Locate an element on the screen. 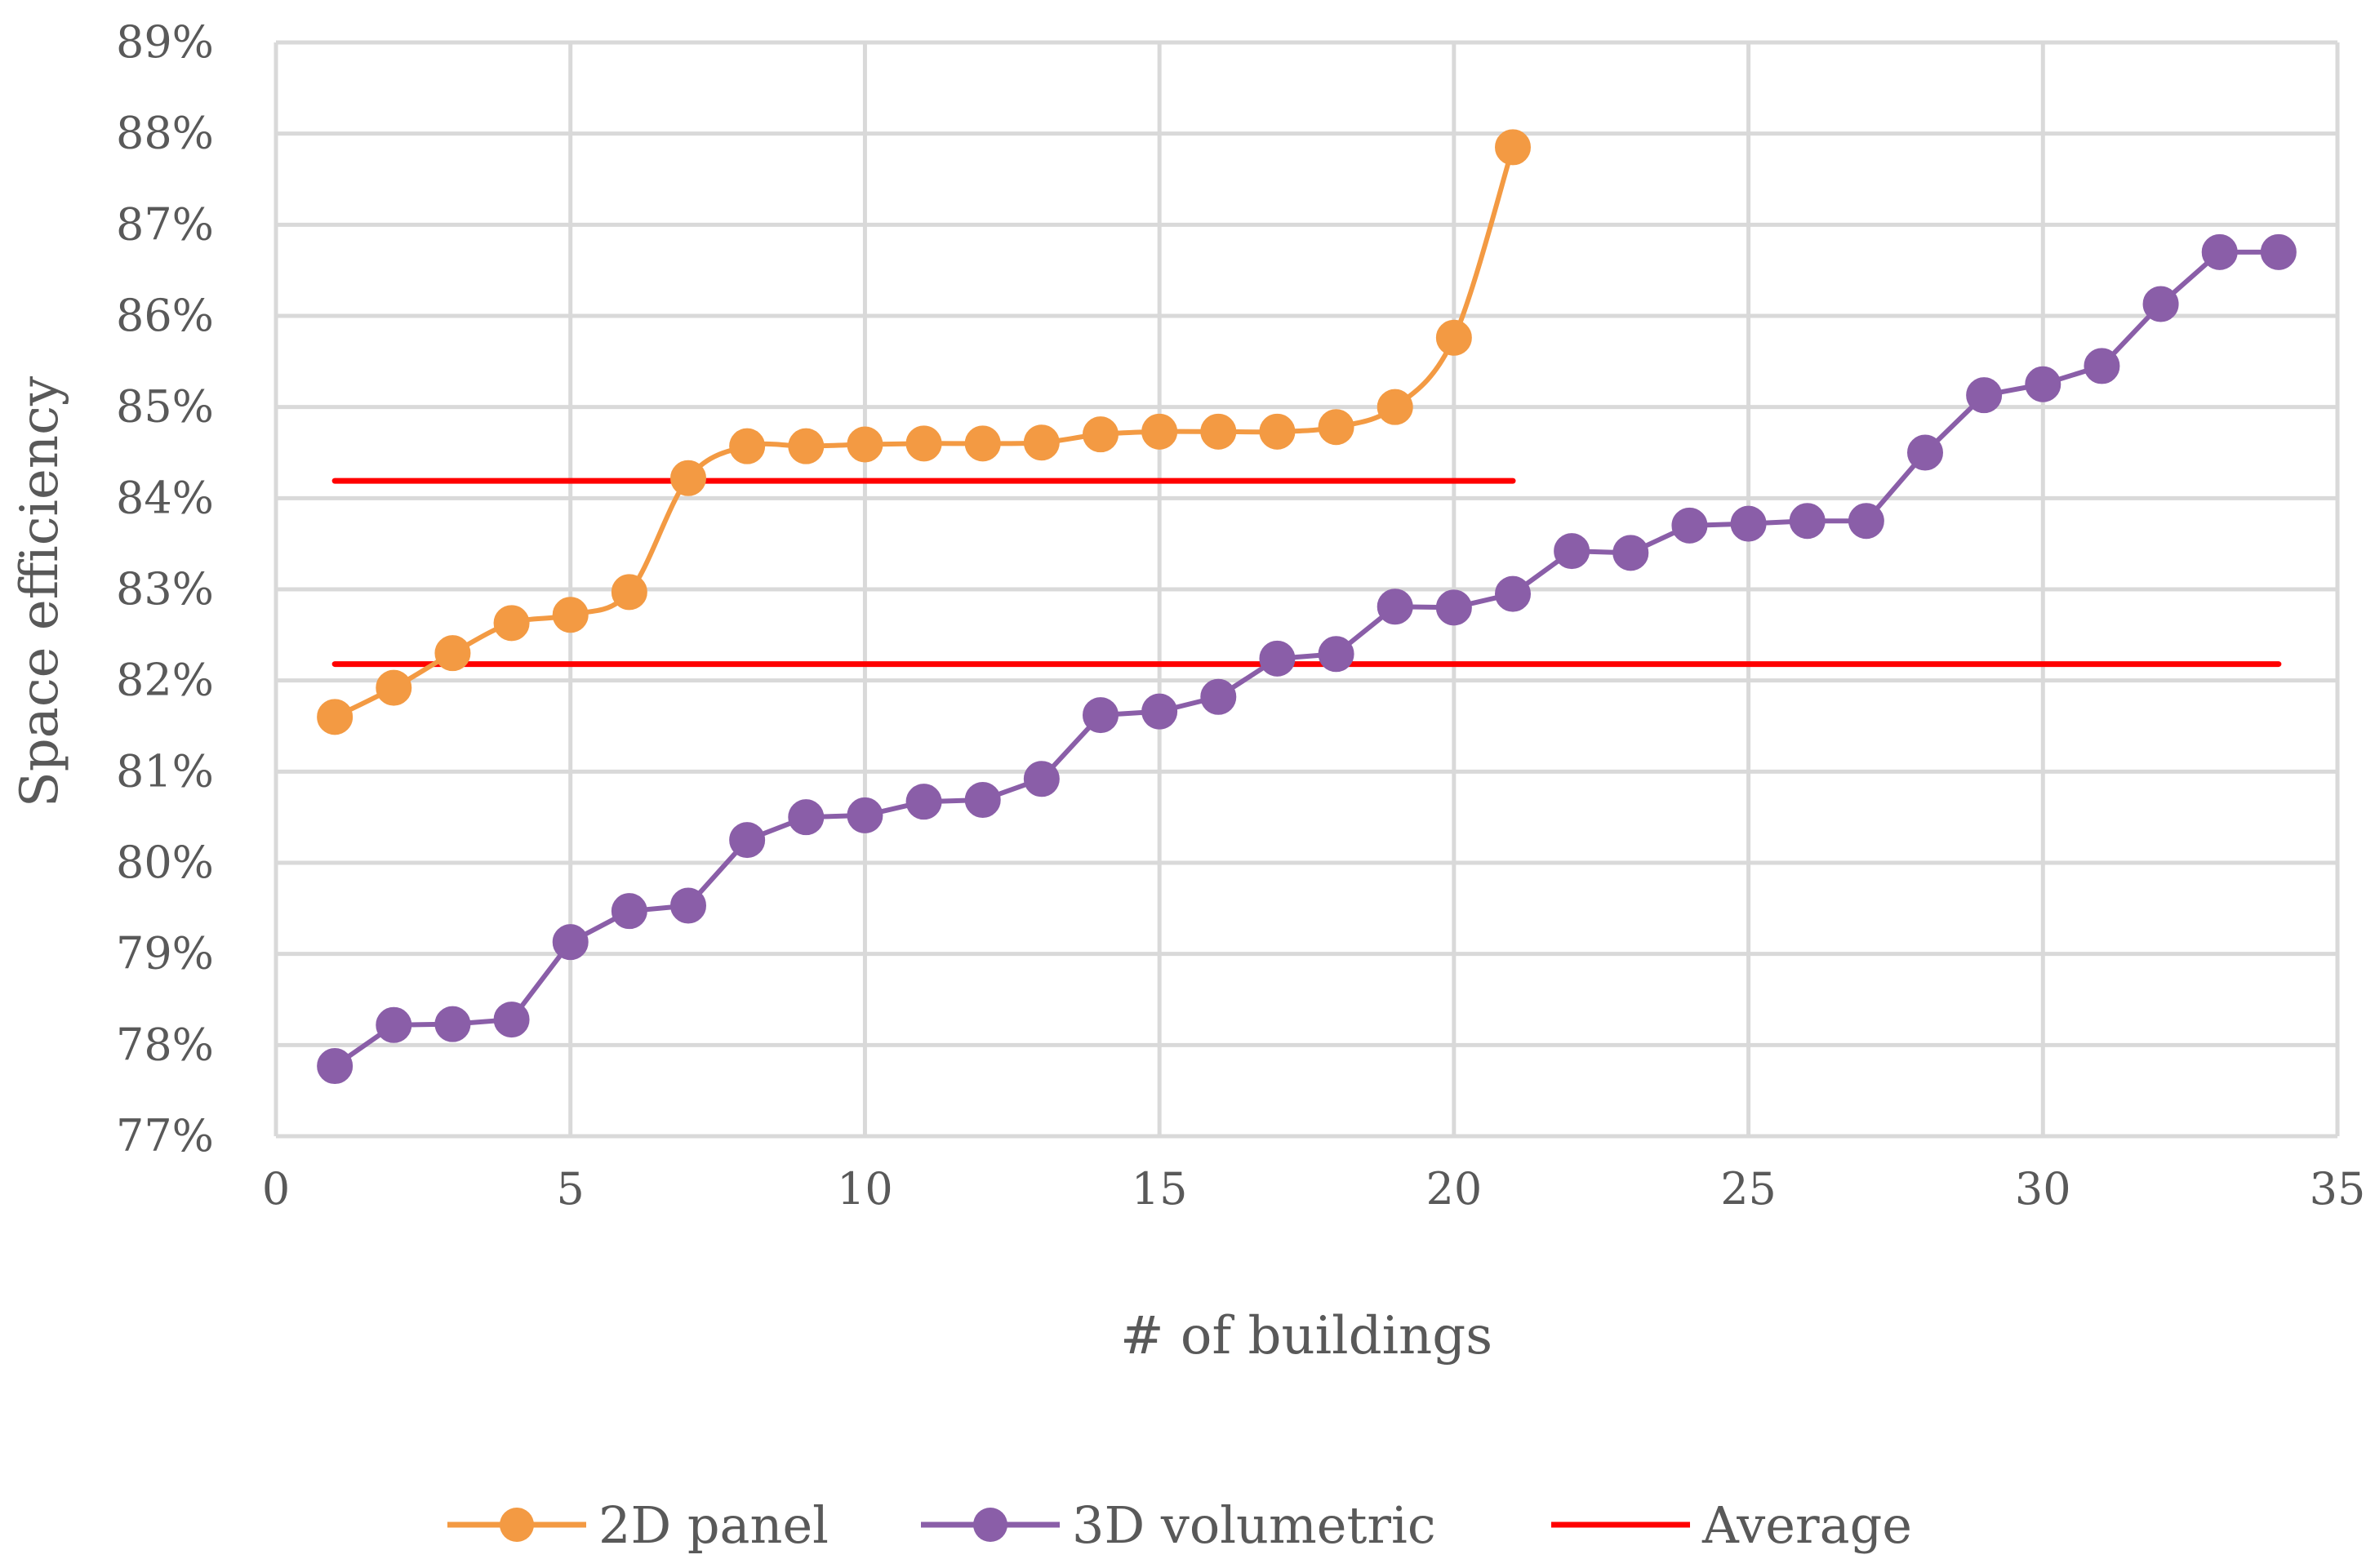 The width and height of the screenshot is (2375, 1568). y-tick-label: 88% is located at coordinates (165, 134).